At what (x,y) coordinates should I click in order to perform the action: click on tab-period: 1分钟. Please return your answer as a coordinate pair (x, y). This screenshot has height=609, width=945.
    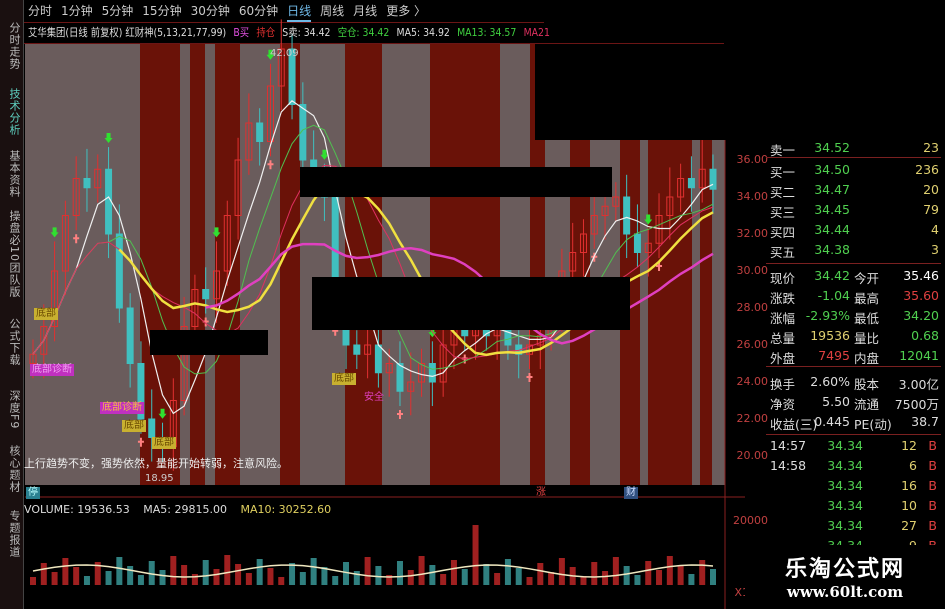
    Looking at the image, I should click on (77, 11).